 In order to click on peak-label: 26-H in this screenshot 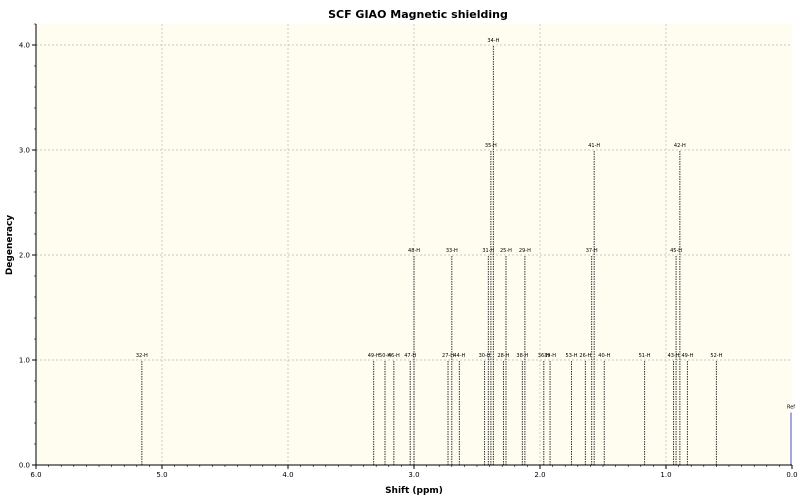, I will do `click(585, 356)`.